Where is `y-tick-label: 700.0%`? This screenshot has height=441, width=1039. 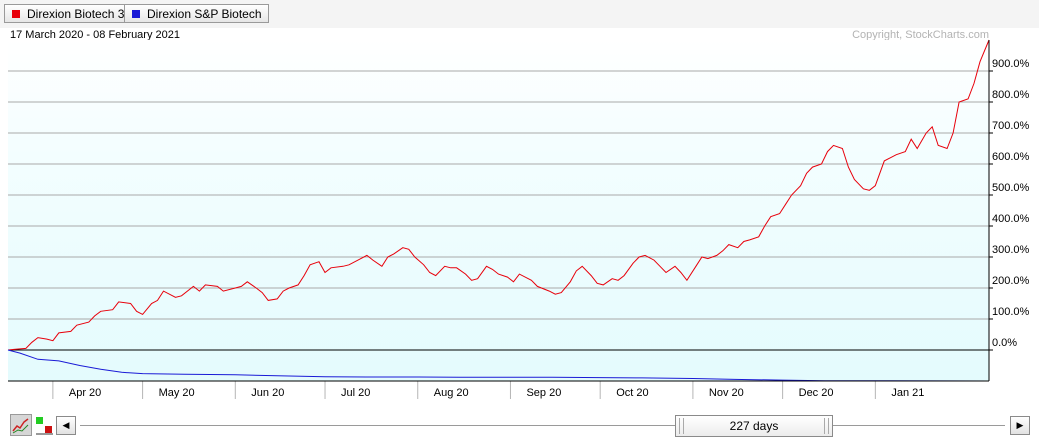 y-tick-label: 700.0% is located at coordinates (1011, 126).